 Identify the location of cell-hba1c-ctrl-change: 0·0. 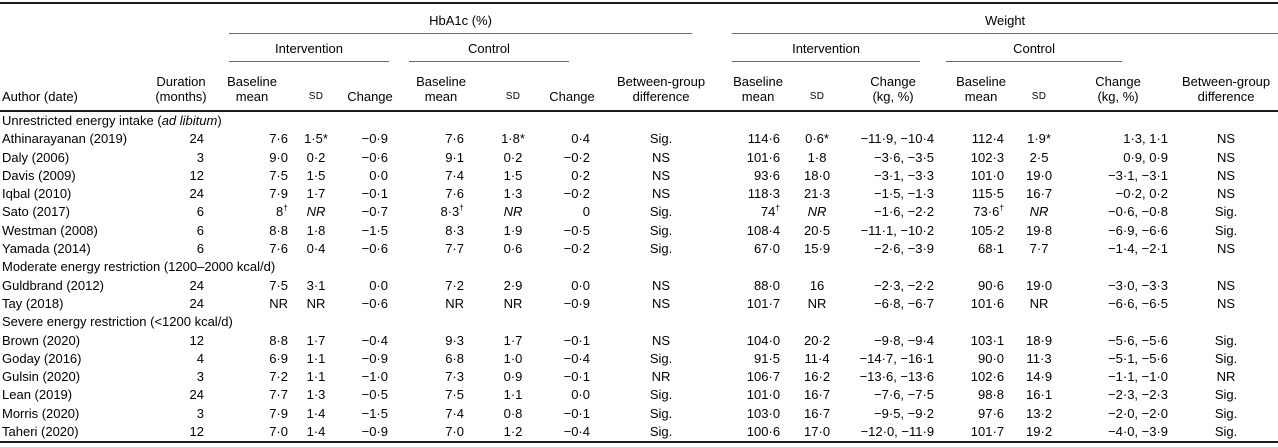
(580, 285).